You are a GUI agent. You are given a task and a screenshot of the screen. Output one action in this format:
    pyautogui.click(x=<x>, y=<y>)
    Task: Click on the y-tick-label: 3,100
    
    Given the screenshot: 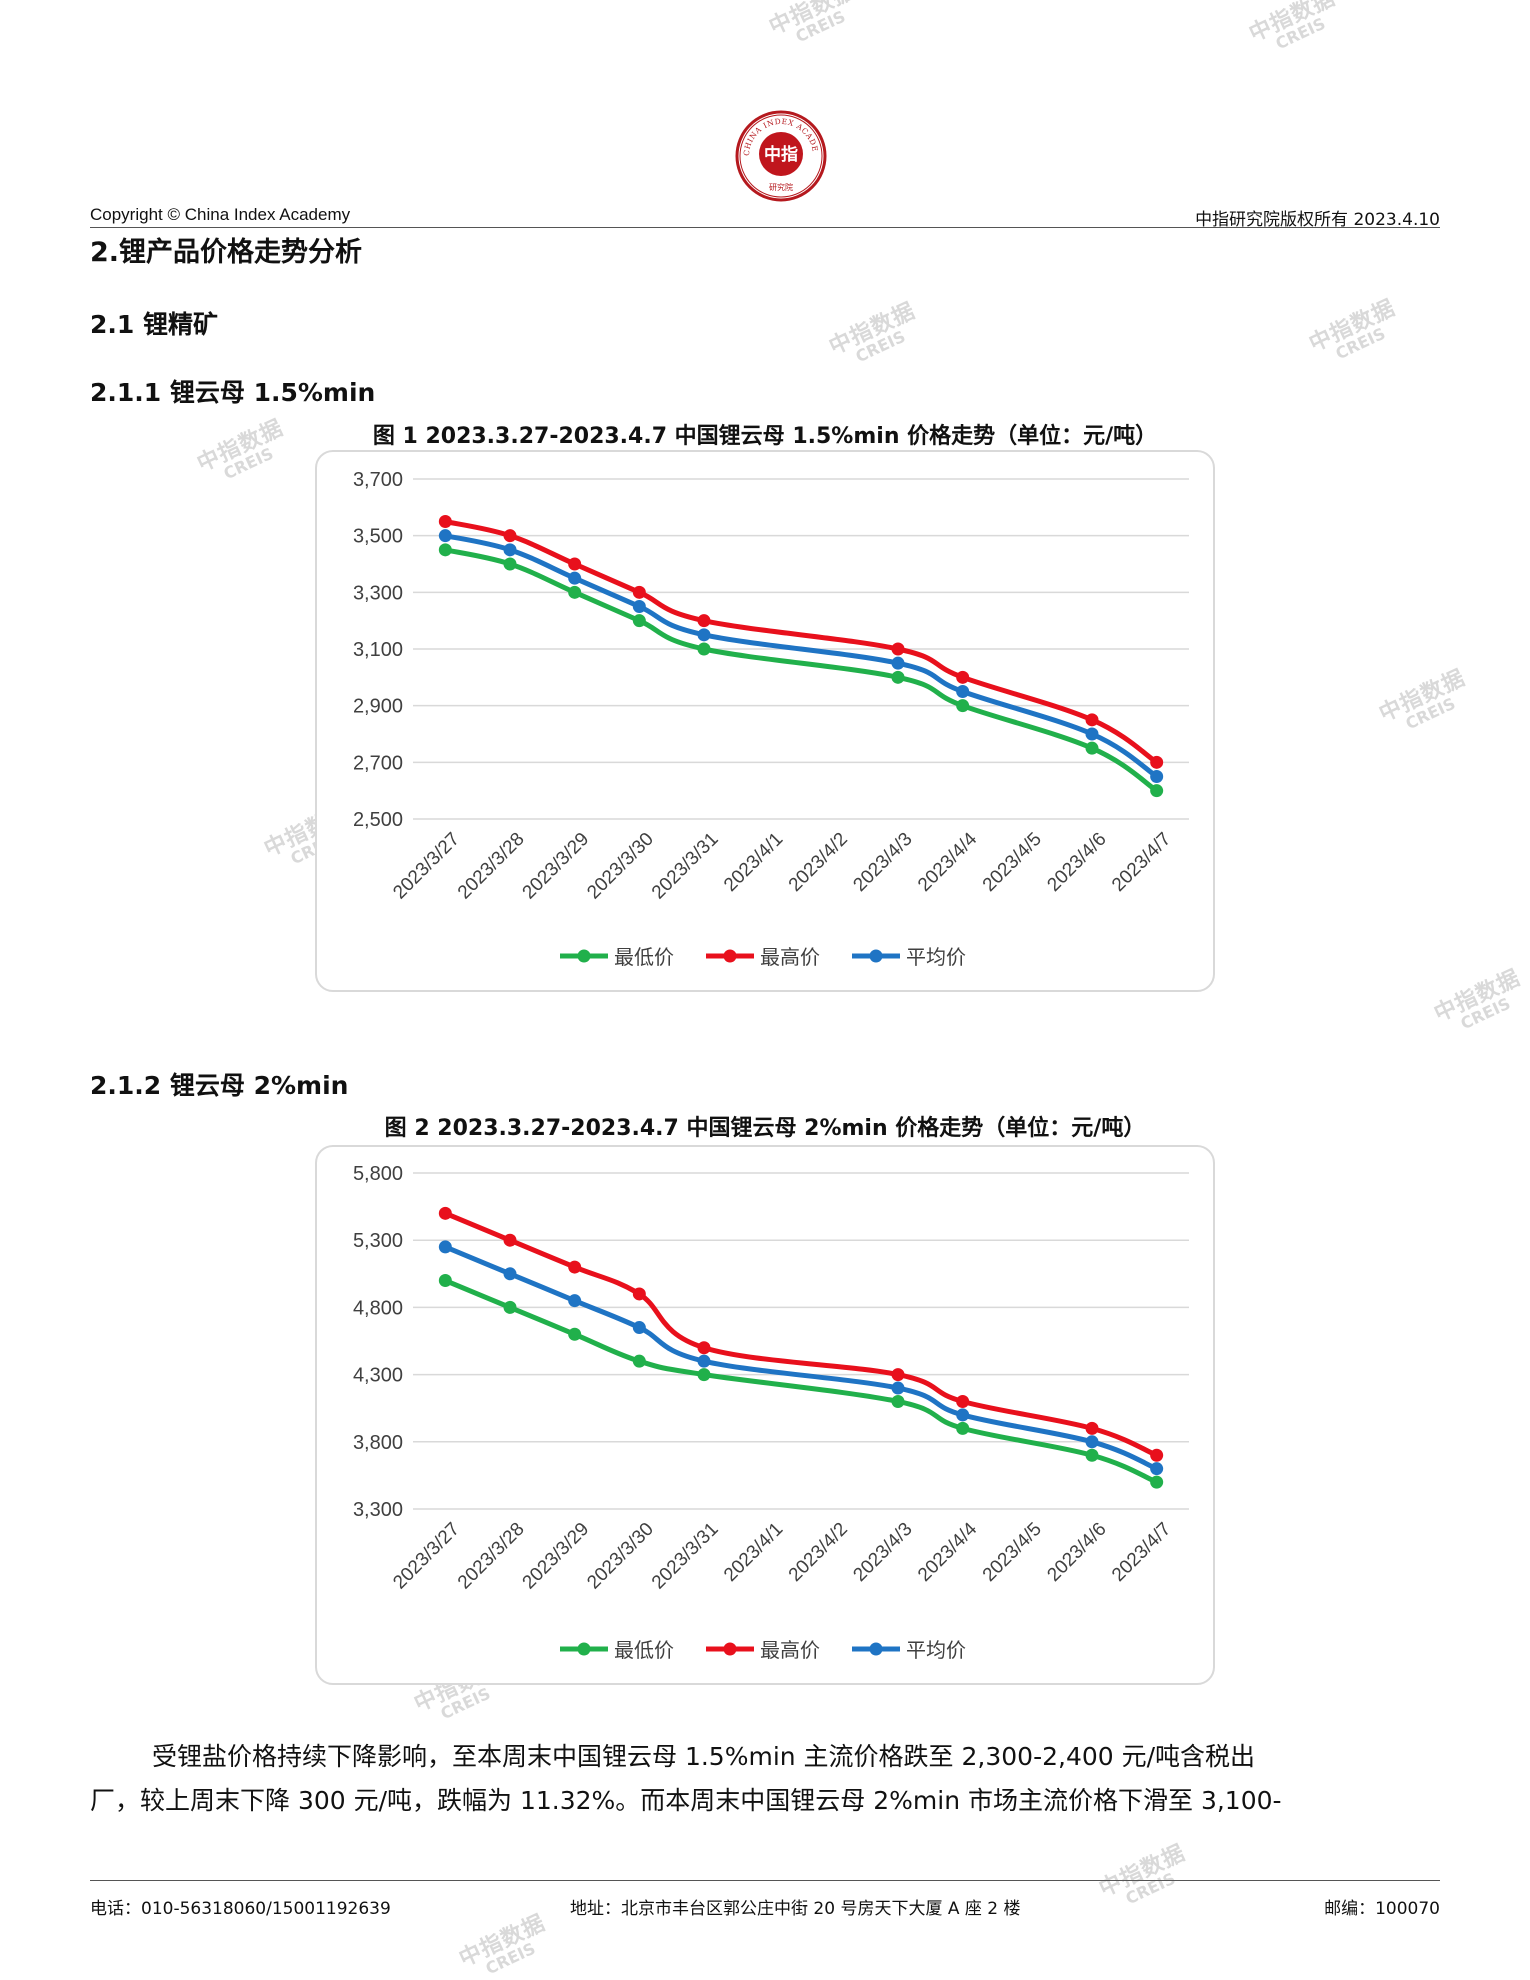 What is the action you would take?
    pyautogui.click(x=378, y=650)
    